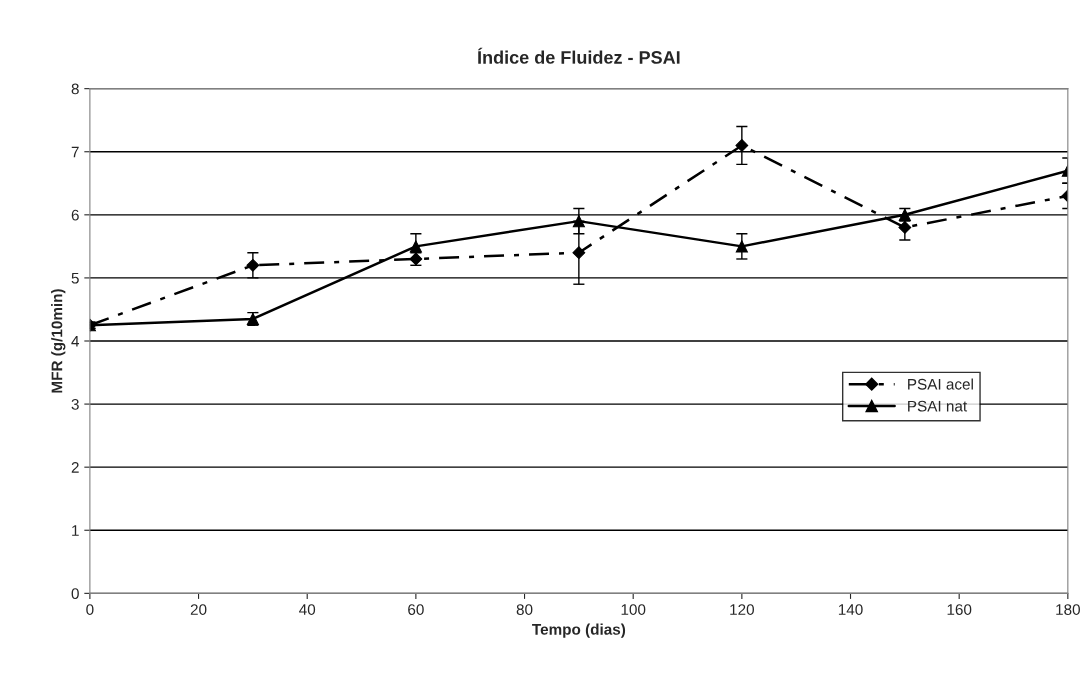 The width and height of the screenshot is (1083, 682). I want to click on x-tick-label: 140, so click(850, 609).